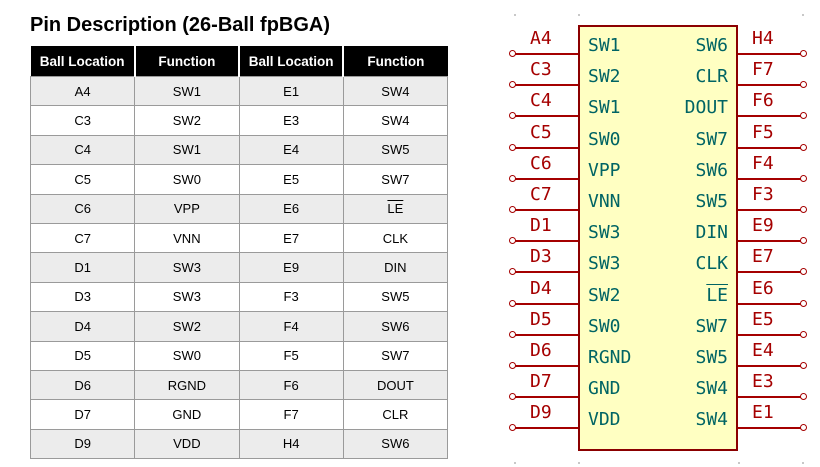 The height and width of the screenshot is (467, 820). Describe the element at coordinates (291, 385) in the screenshot. I see `cell-ball-location: F6` at that location.